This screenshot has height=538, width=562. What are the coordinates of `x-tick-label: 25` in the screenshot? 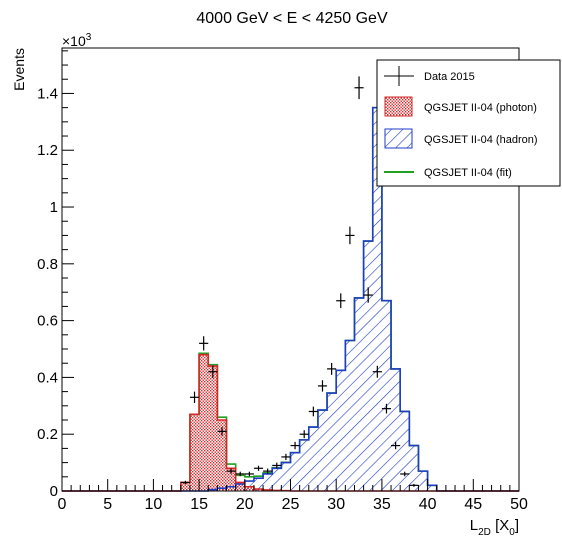 It's located at (291, 504).